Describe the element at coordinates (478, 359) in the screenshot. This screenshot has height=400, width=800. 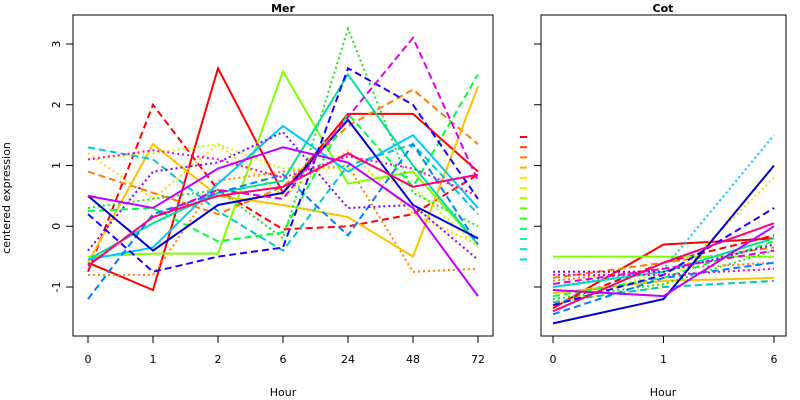
I see `x-tick-label: 72` at that location.